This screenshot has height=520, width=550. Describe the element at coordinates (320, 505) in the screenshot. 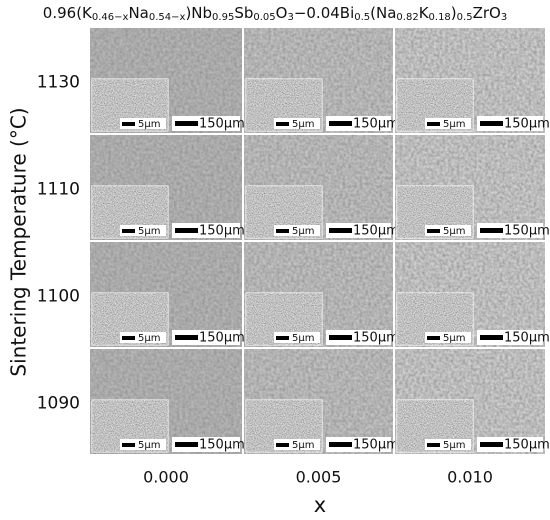

I see `x-axis-label: x` at that location.